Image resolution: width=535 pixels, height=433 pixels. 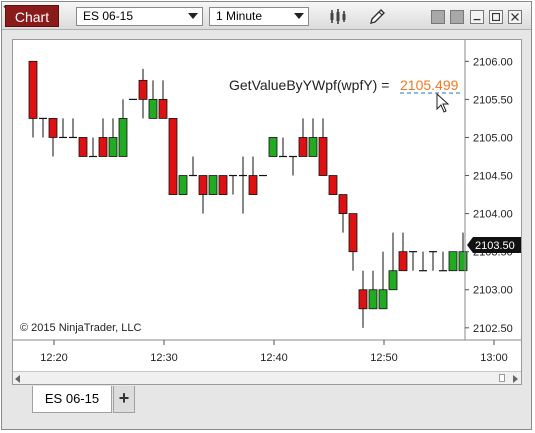 I want to click on scrollbar-thumb, so click(x=502, y=378).